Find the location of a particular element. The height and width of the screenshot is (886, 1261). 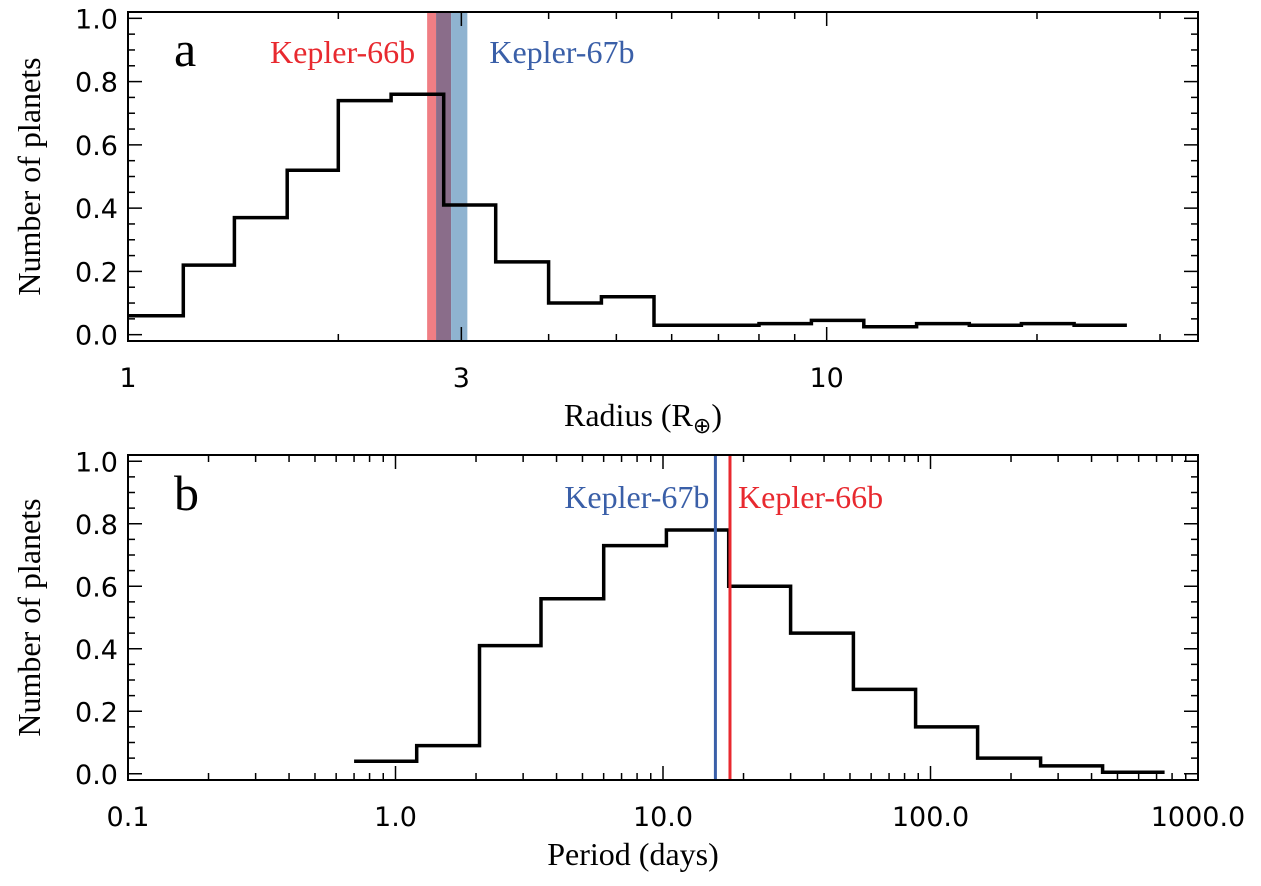

radius-x-title-close: ) is located at coordinates (716, 415).